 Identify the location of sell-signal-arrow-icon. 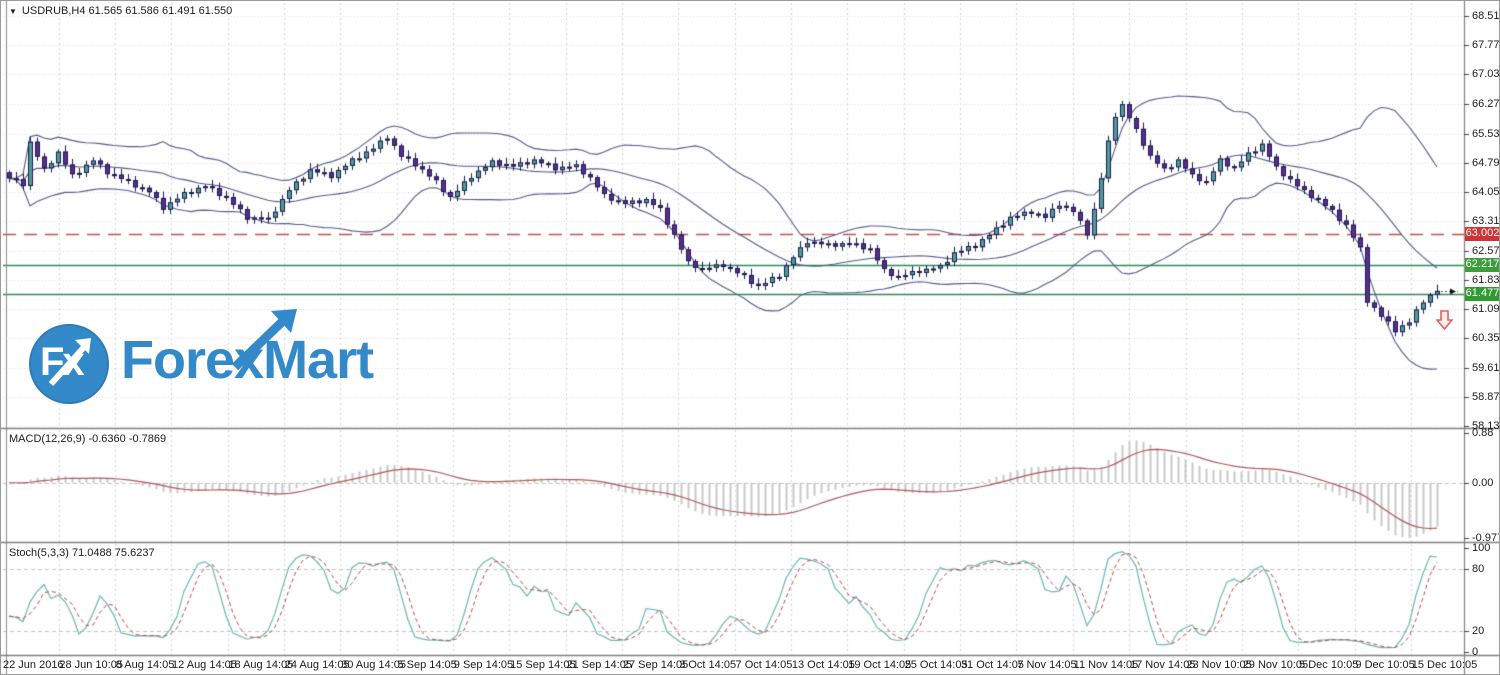
(1444, 320).